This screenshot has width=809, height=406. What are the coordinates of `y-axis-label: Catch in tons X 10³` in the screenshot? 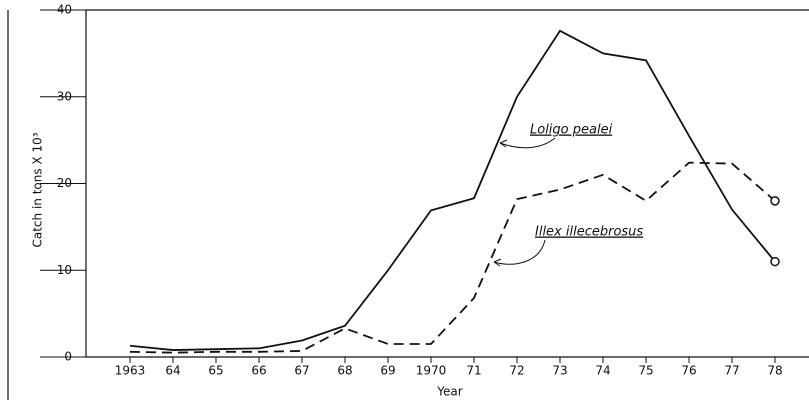 It's located at (38, 189).